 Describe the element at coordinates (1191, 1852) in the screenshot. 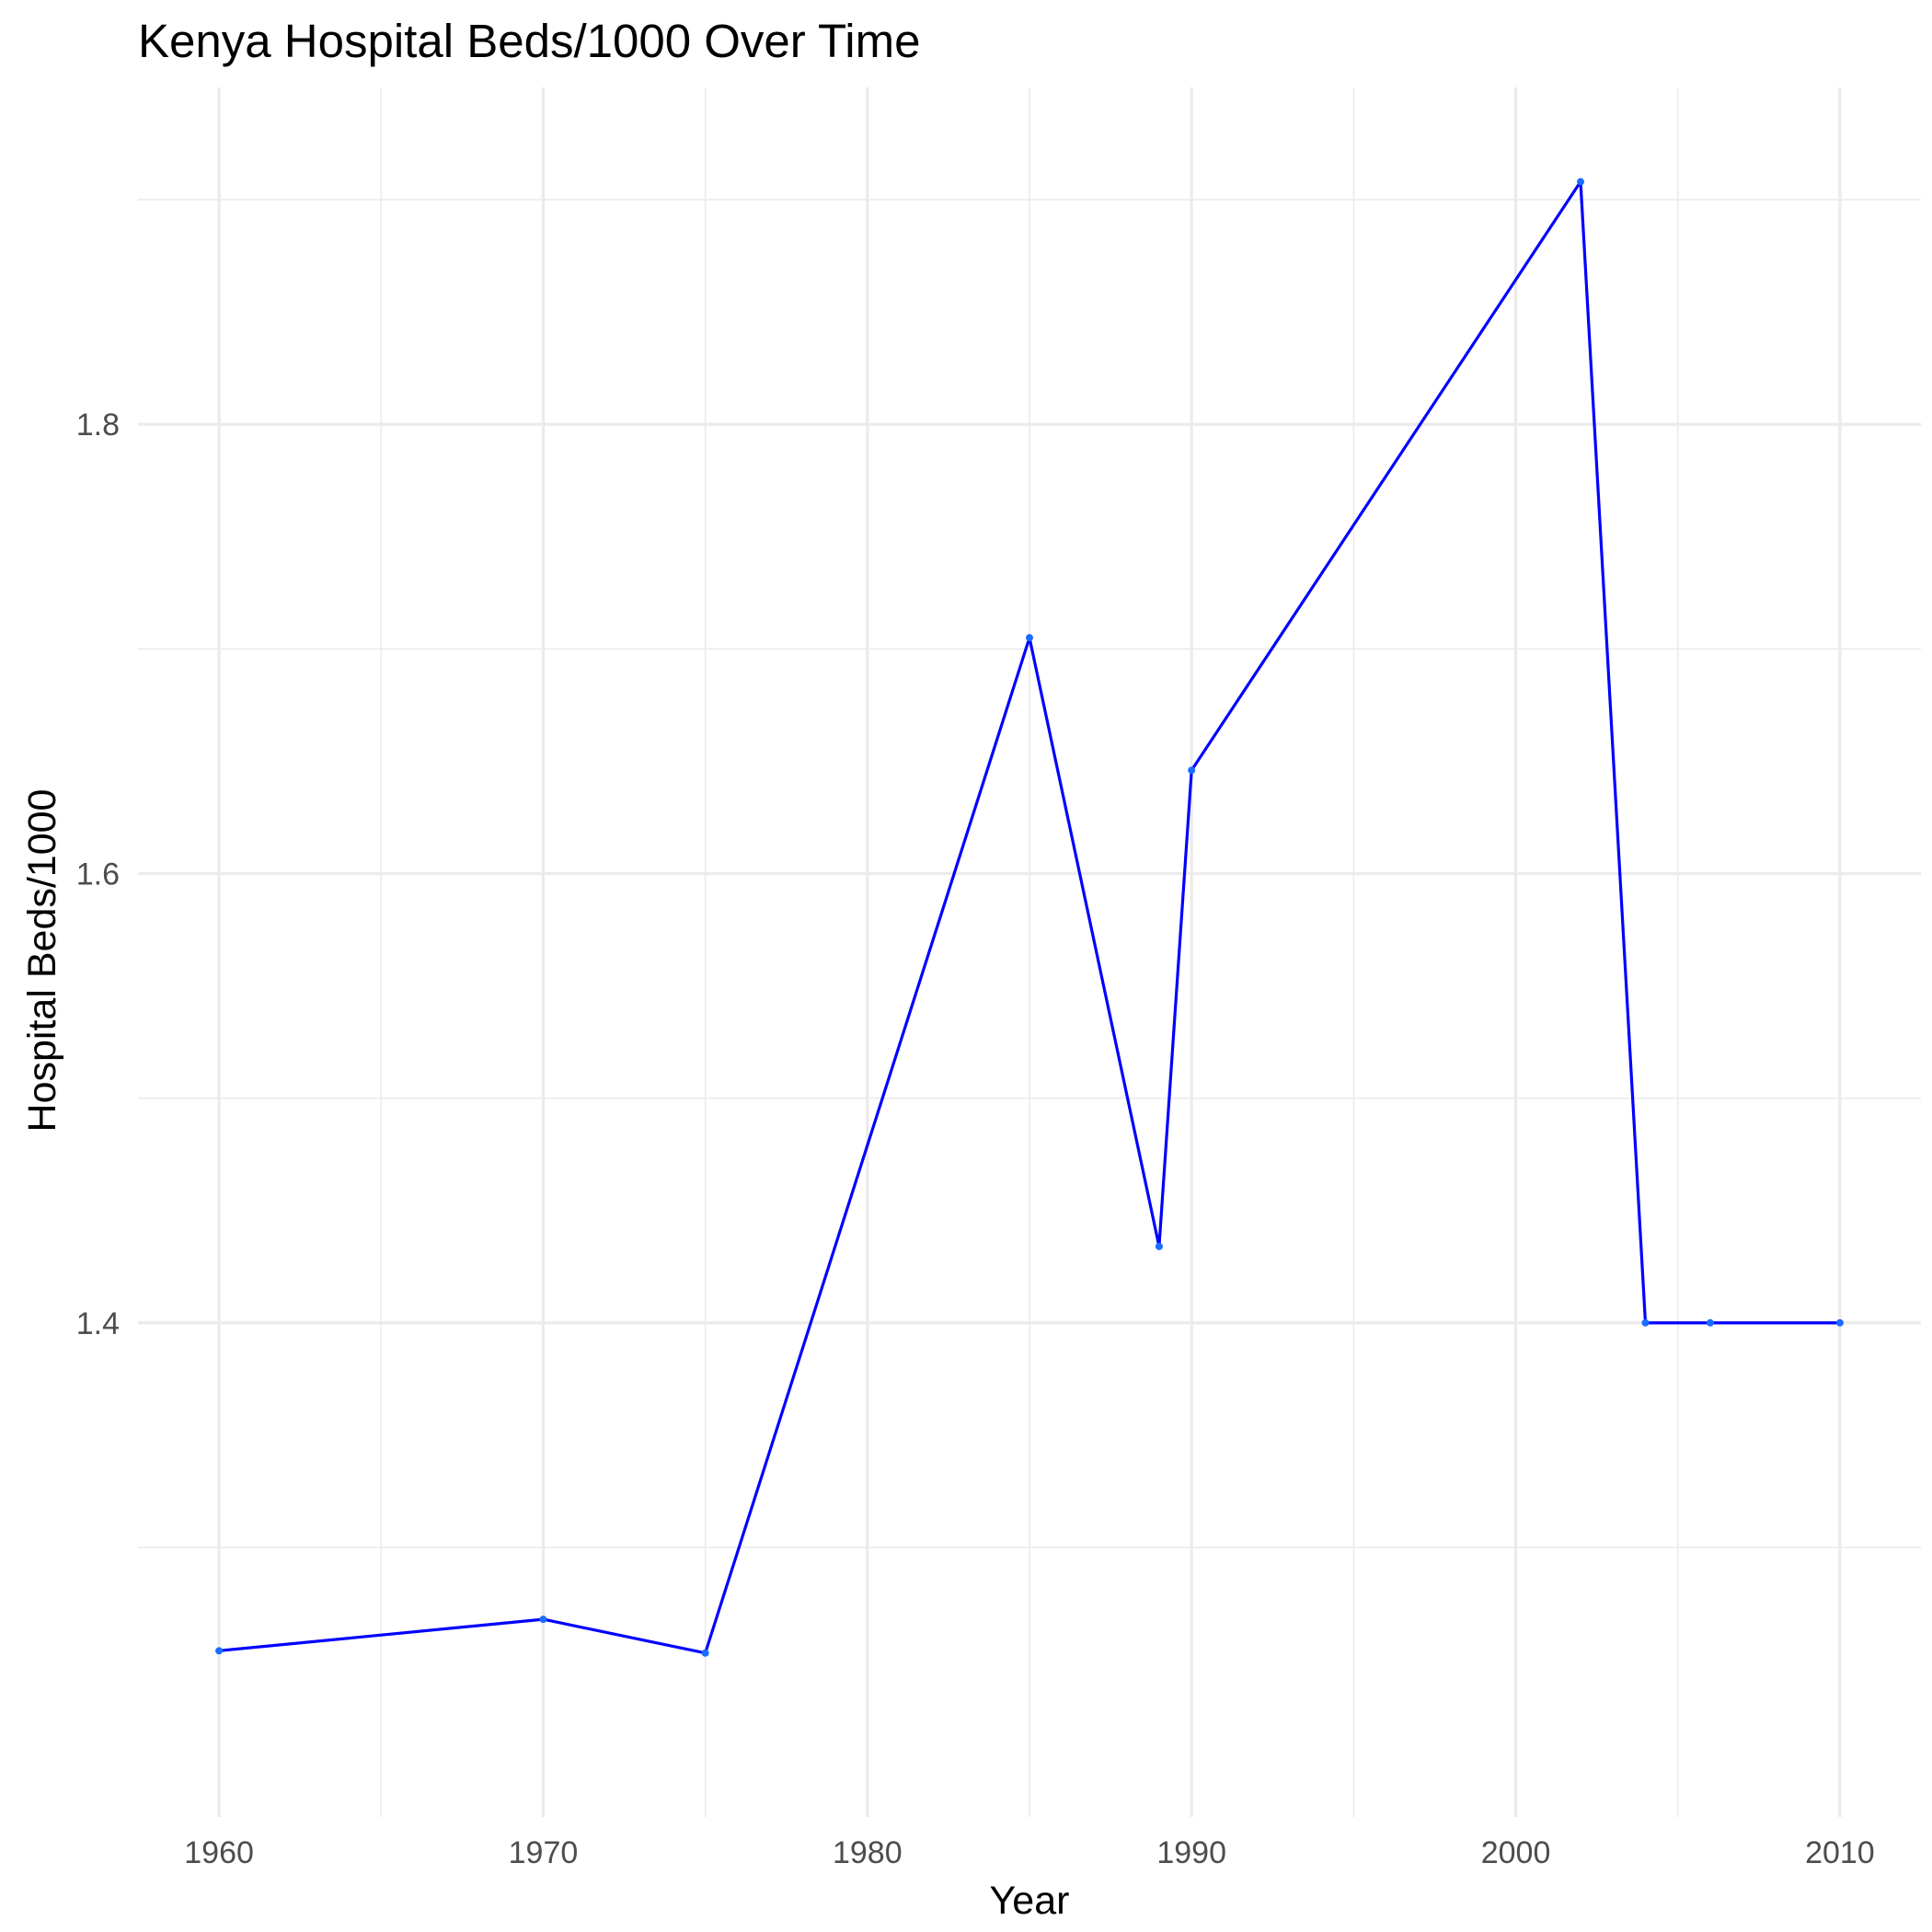

I see `x-tick-label: 1990` at that location.